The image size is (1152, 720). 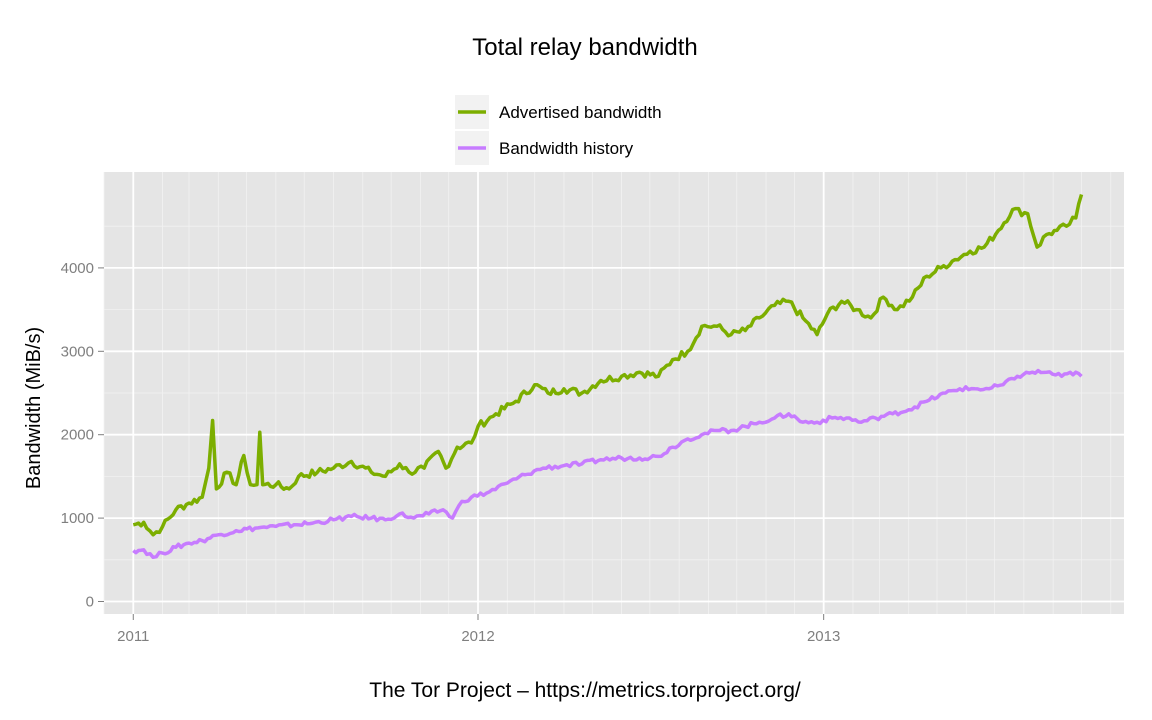 What do you see at coordinates (90, 601) in the screenshot?
I see `y-tick-label: 0` at bounding box center [90, 601].